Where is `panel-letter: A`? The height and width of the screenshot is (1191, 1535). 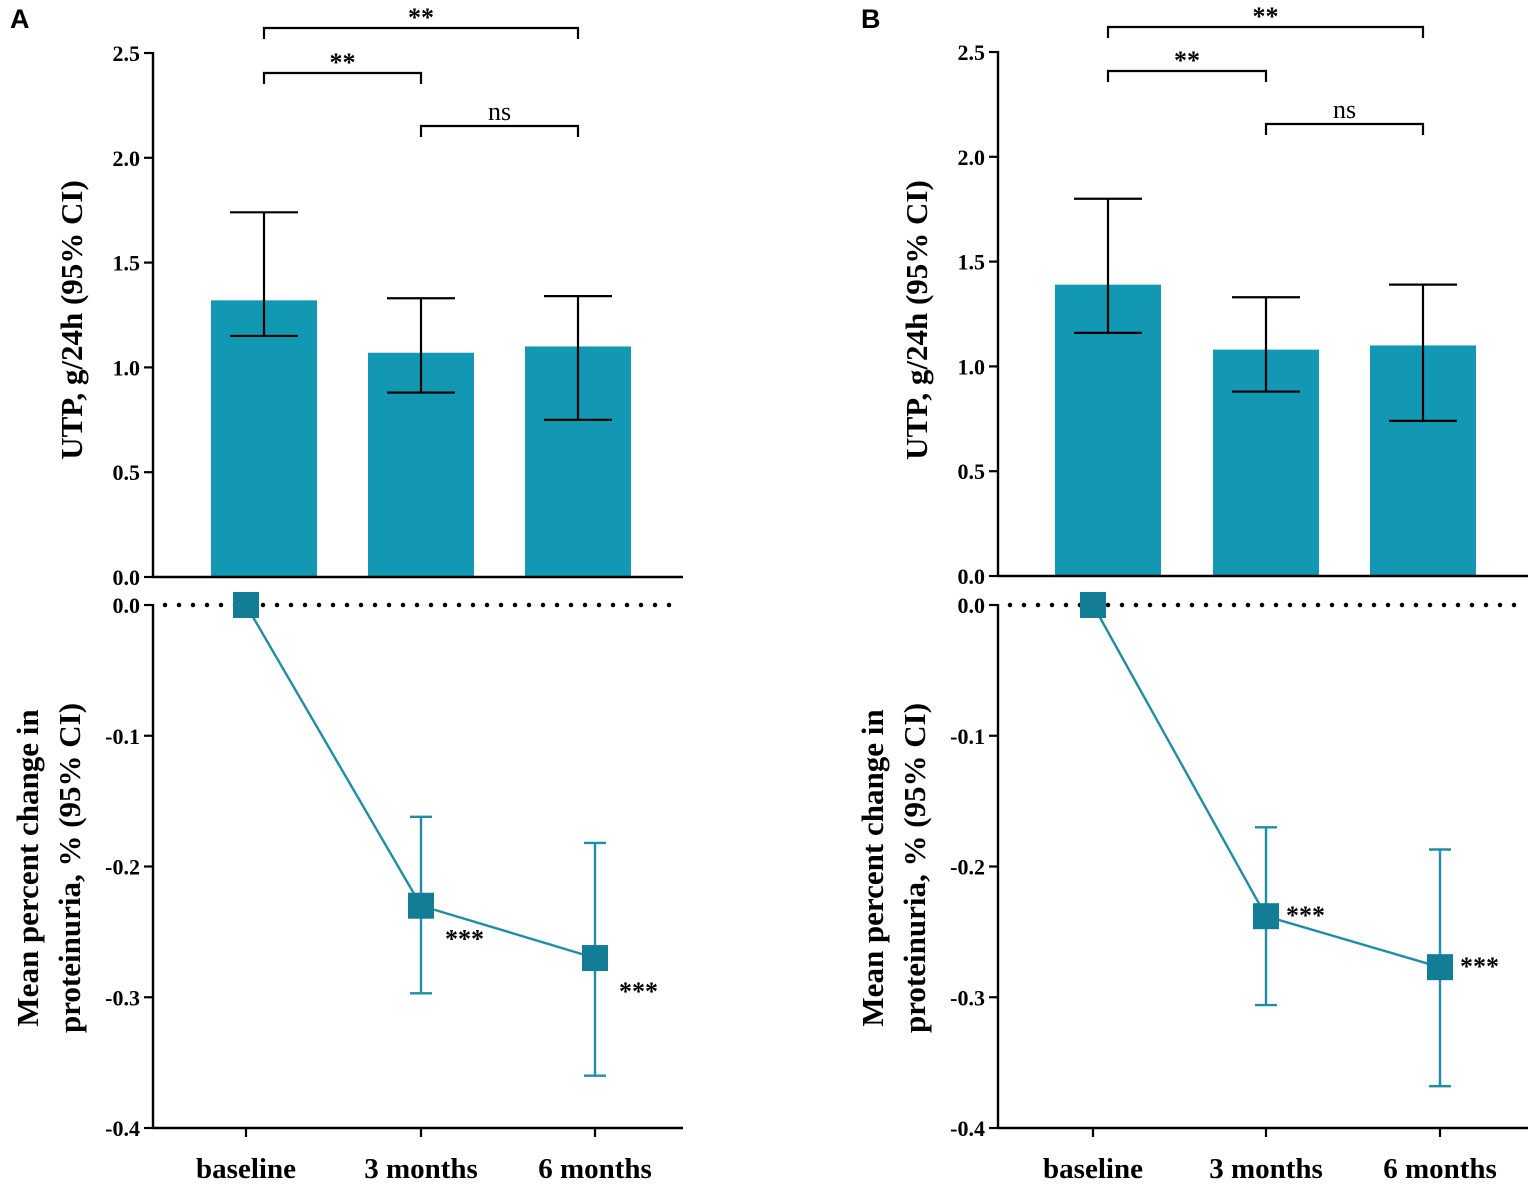 panel-letter: A is located at coordinates (20, 19).